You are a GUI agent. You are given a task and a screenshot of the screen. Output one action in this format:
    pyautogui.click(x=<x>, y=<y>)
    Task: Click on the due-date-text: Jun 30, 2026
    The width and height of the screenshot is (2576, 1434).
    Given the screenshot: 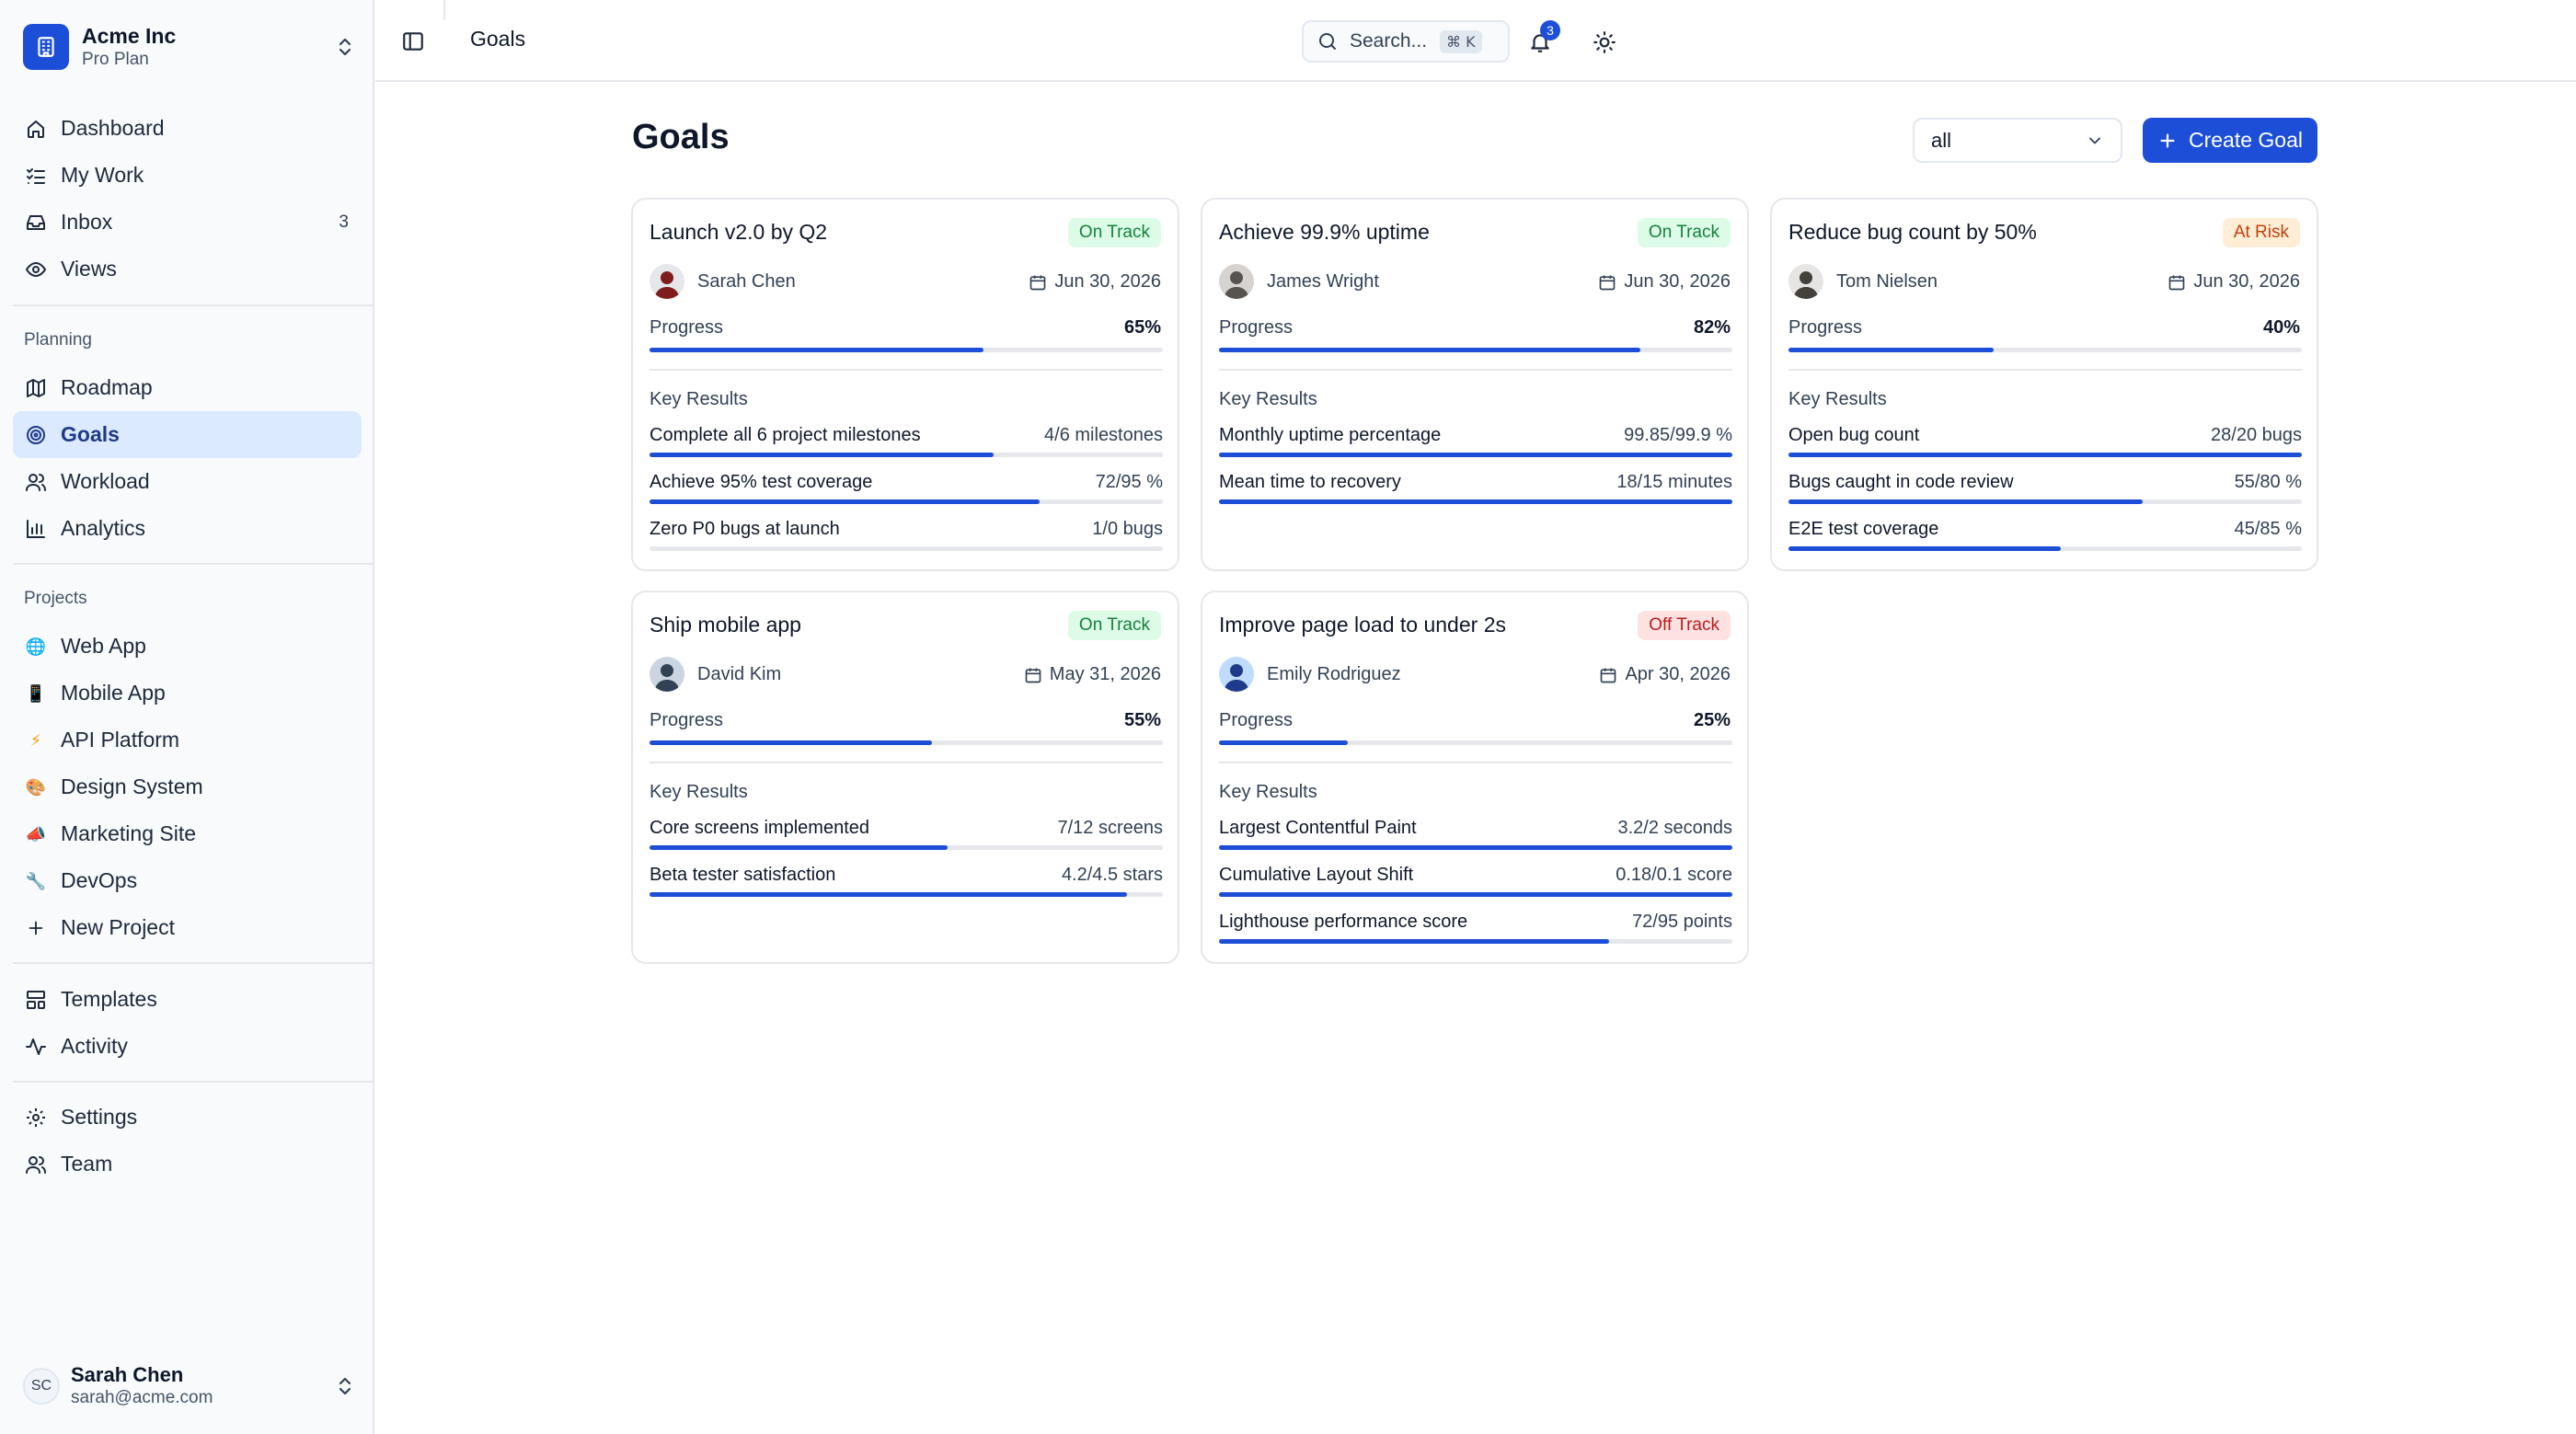 What is the action you would take?
    pyautogui.click(x=1107, y=281)
    